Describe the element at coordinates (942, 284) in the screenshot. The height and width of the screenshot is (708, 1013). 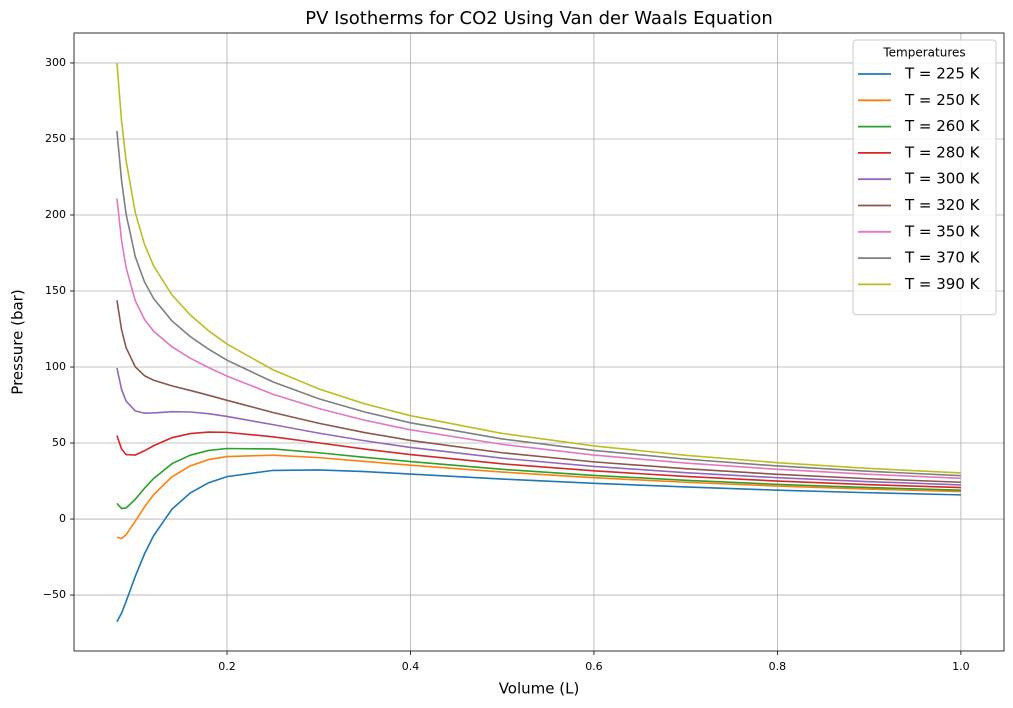
I see `legend-label: T = 390 K` at that location.